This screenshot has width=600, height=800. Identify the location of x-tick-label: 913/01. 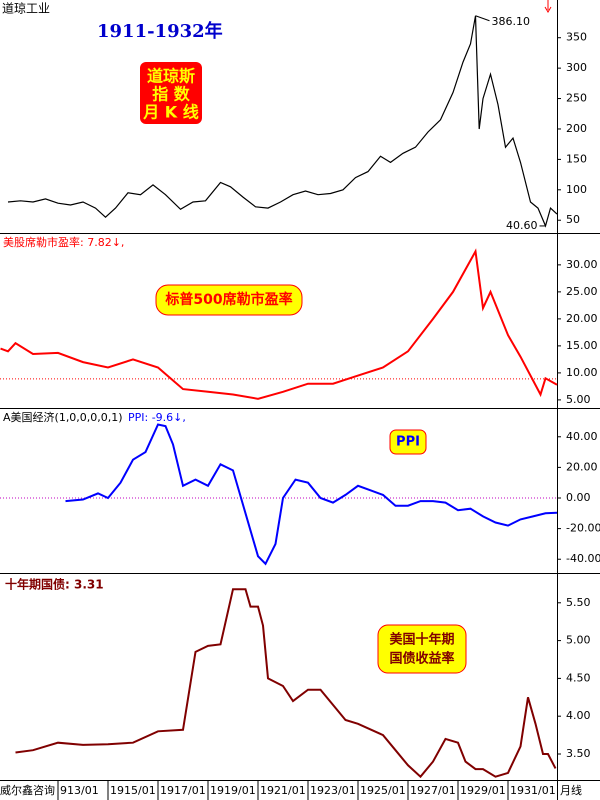
(79, 790).